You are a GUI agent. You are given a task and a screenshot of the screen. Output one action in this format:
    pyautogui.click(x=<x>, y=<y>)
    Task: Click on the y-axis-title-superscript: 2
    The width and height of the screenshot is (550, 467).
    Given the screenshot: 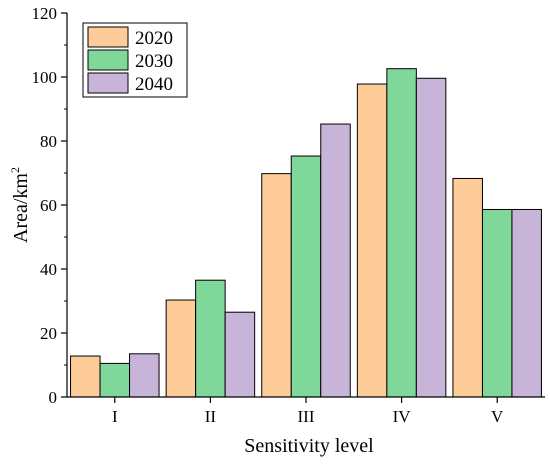 What is the action you would take?
    pyautogui.click(x=15, y=170)
    